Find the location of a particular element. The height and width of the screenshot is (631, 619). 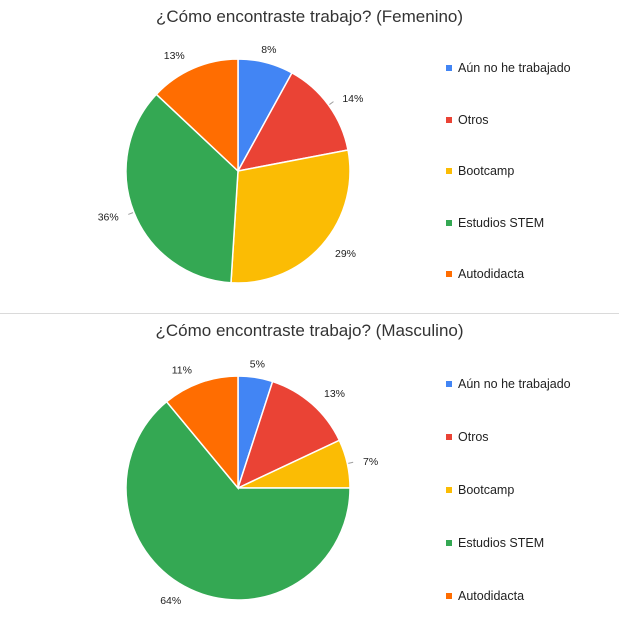

slice-label-bootcamp: 7% is located at coordinates (370, 462).